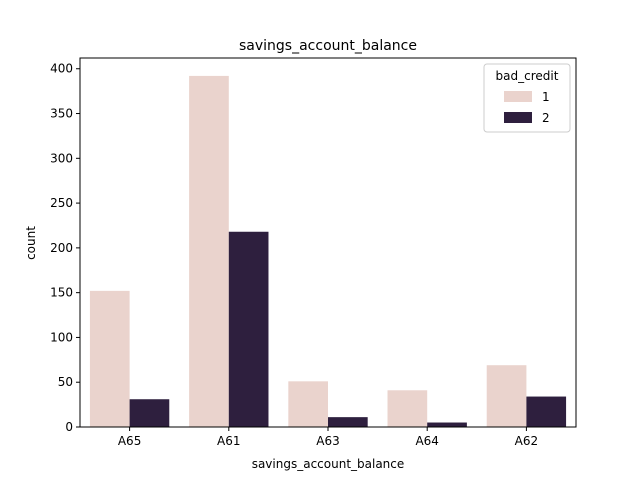 The width and height of the screenshot is (640, 484). Describe the element at coordinates (328, 46) in the screenshot. I see `chart-title: savings_account_balance` at that location.